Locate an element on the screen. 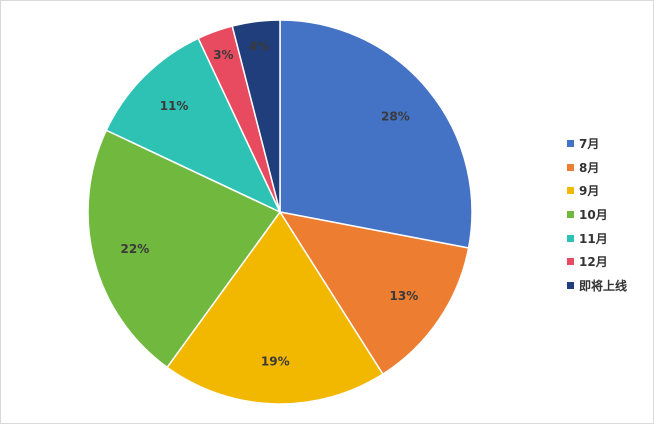  legend-item-sep: 9月 is located at coordinates (597, 191).